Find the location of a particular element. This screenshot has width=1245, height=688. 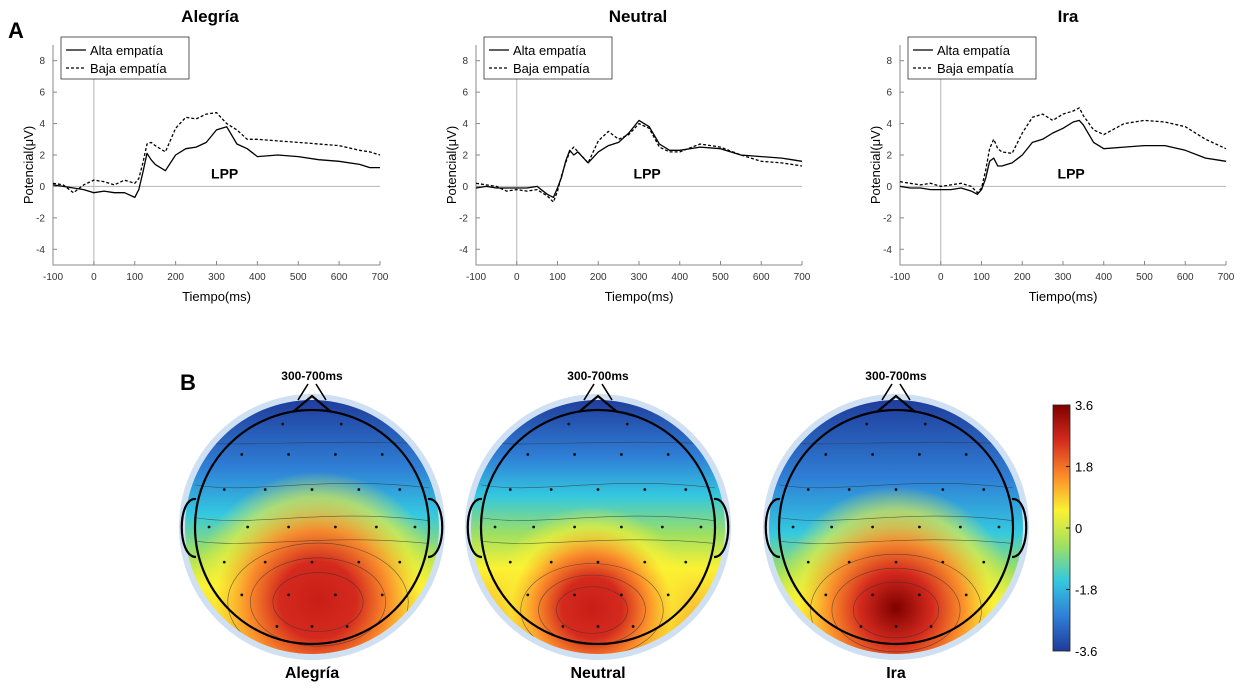

x-tick-label: 500 is located at coordinates (298, 277).